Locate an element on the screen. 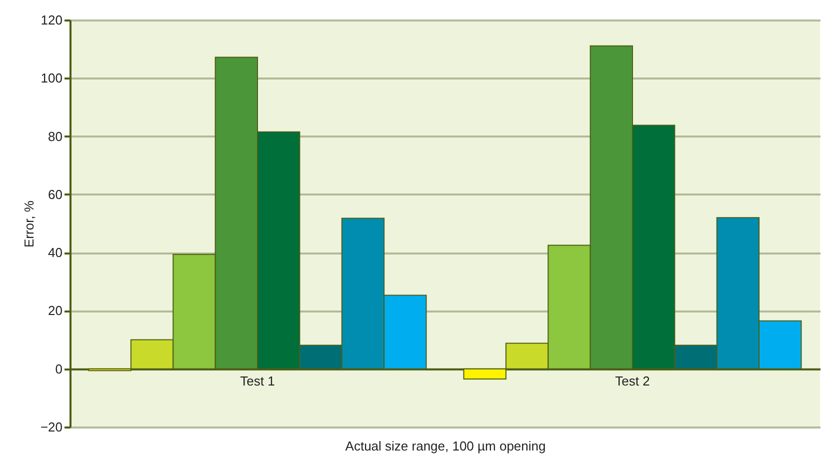 This screenshot has height=456, width=824. x-tick-label: Test 2 is located at coordinates (632, 380).